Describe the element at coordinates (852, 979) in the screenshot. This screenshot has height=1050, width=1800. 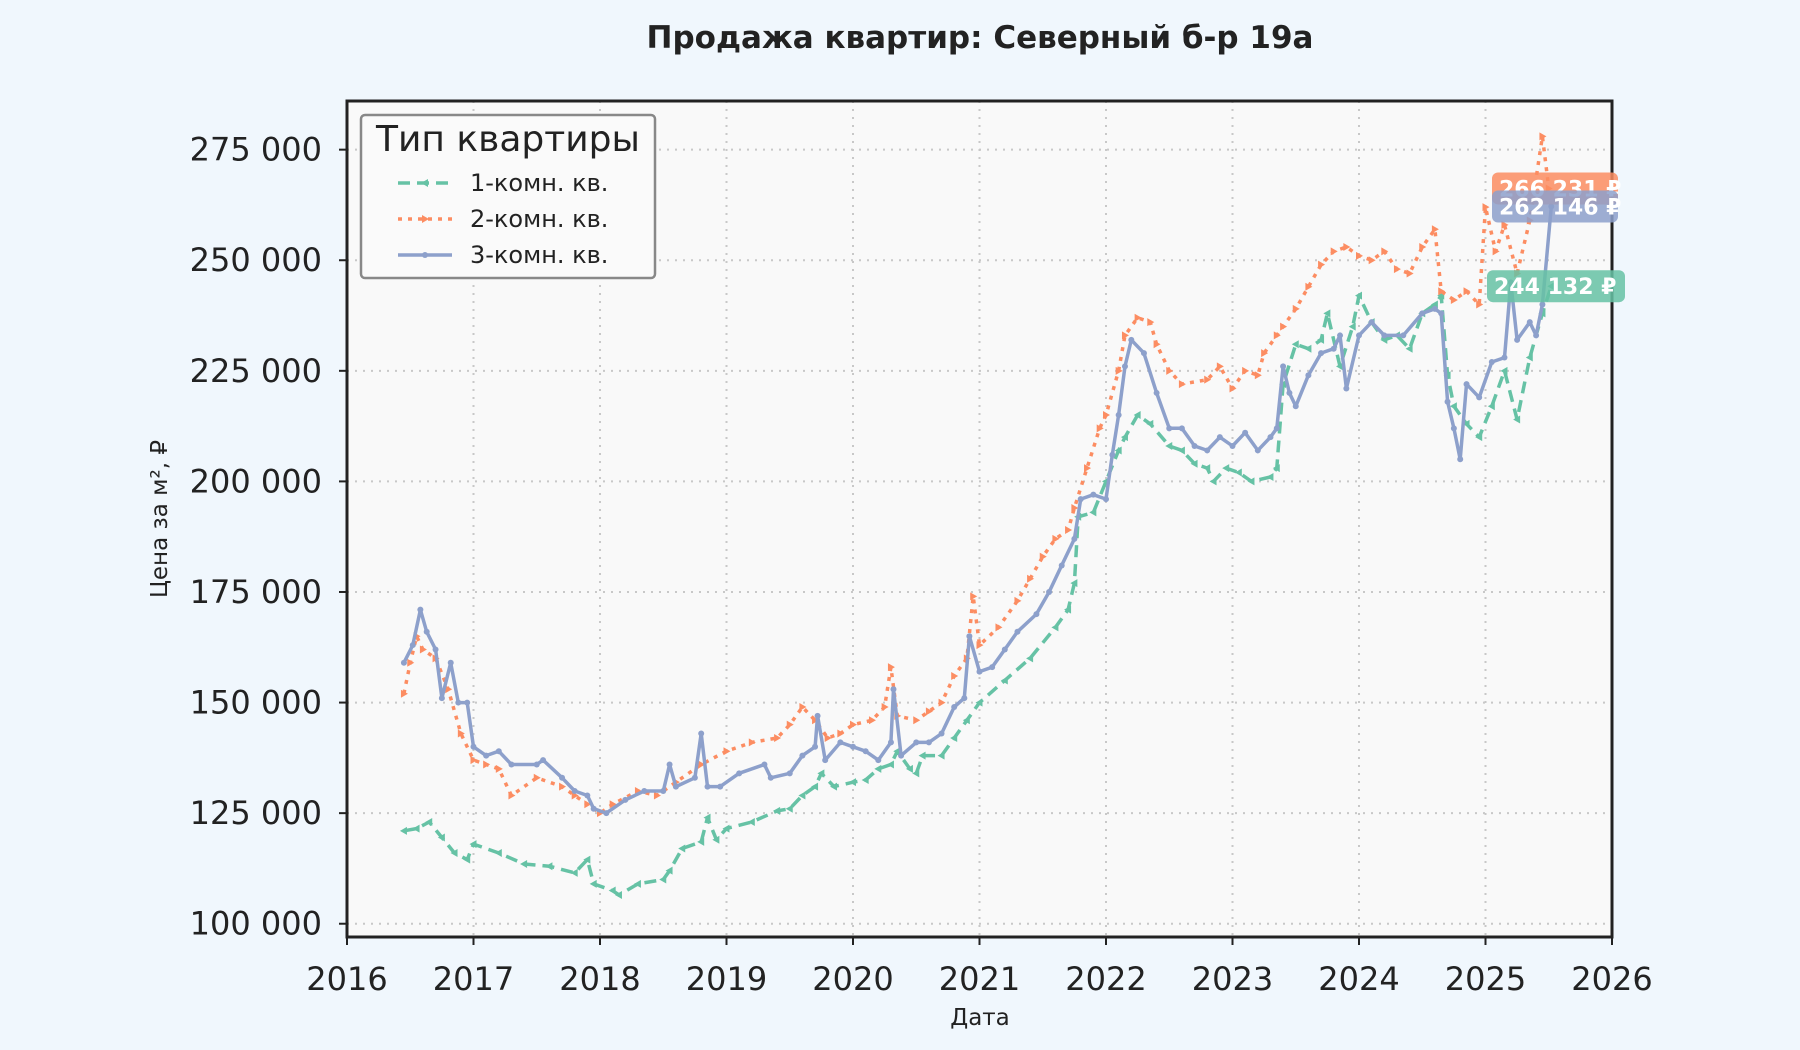
I see `x-tick-label: 2020` at that location.